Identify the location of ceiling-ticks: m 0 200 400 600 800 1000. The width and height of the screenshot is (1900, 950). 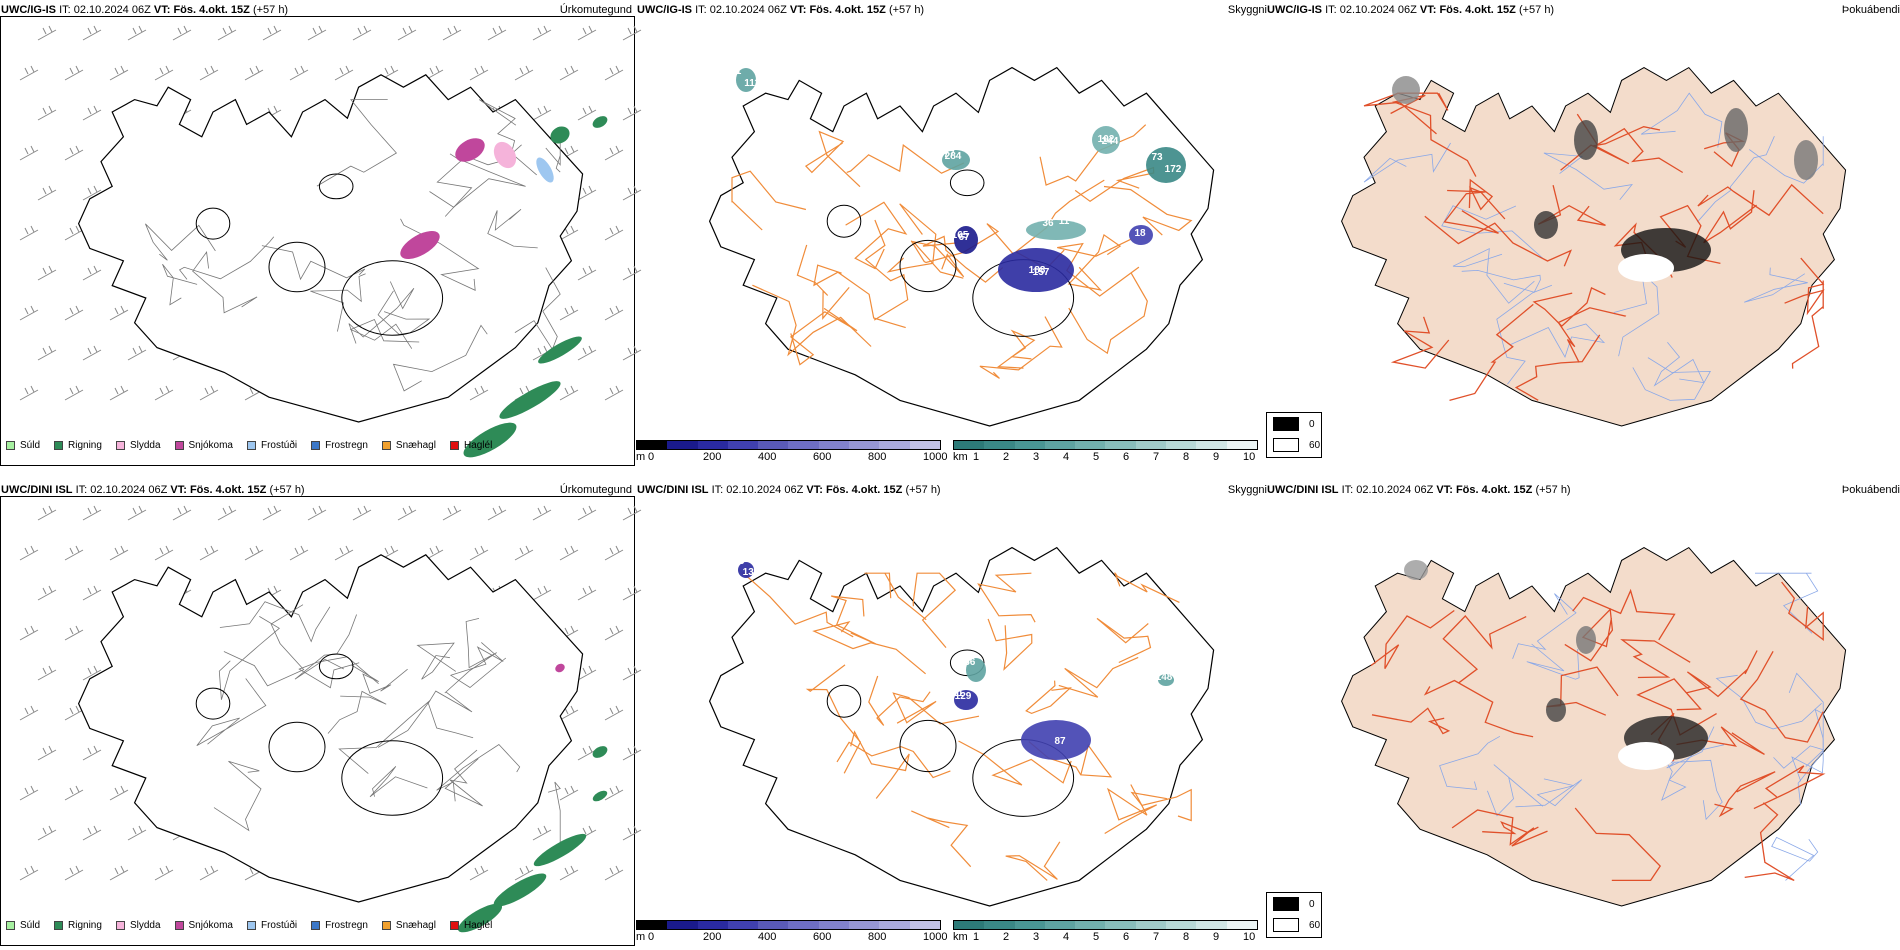
(791, 458).